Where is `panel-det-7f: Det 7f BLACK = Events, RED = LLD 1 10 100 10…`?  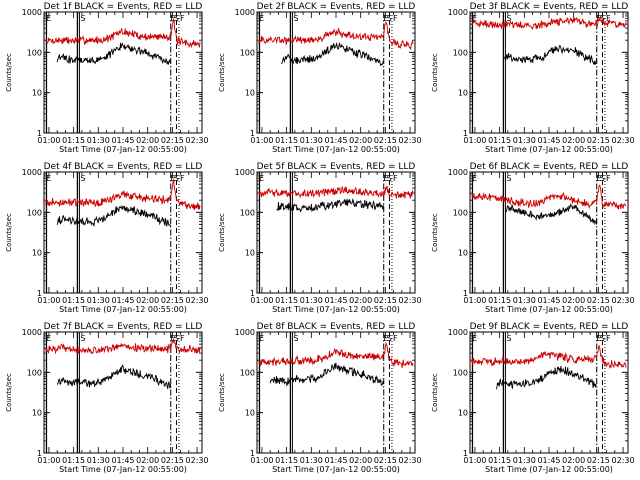
panel-det-7f: Det 7f BLACK = Events, RED = LLD 1 10 100 10… is located at coordinates (107, 398).